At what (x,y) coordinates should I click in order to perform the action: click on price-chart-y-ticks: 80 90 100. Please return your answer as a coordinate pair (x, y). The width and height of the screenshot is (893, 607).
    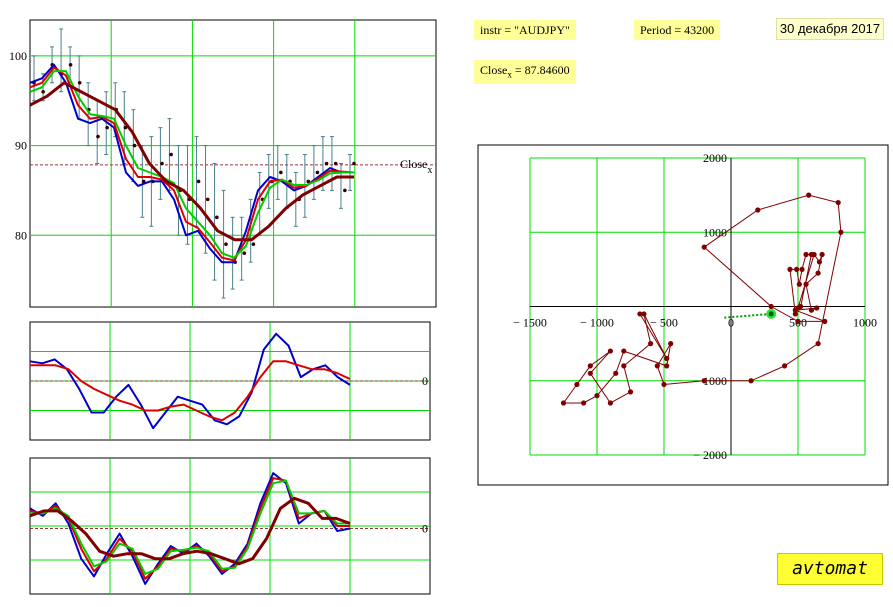
    Looking at the image, I should click on (18, 145).